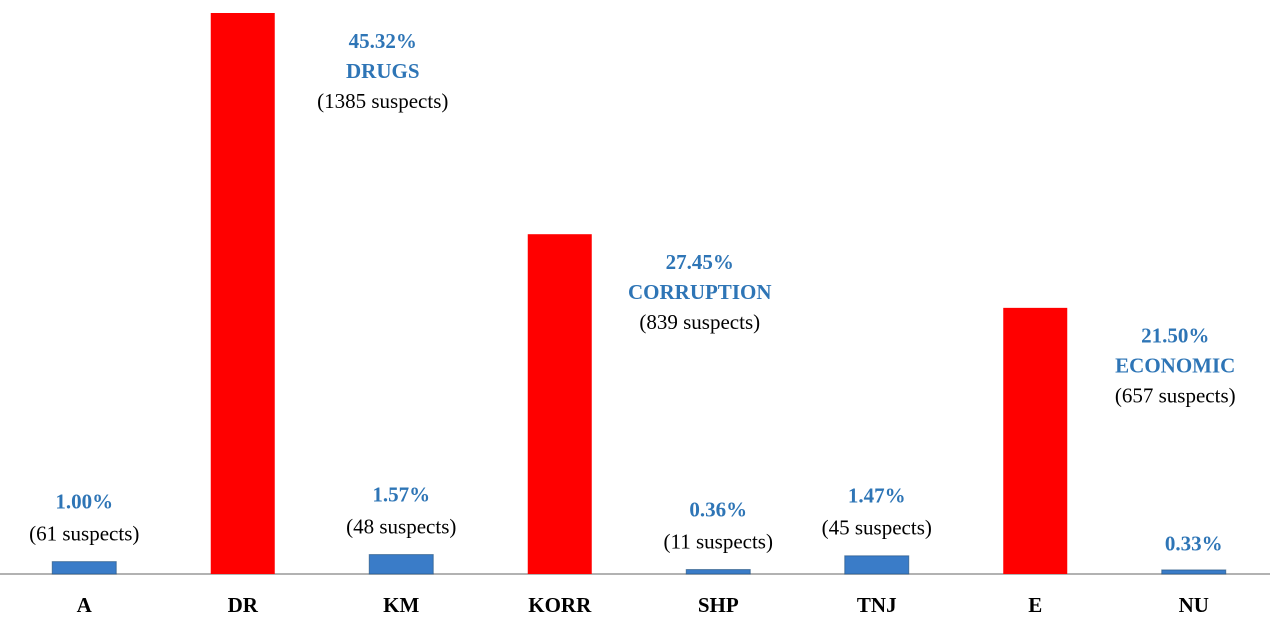 The height and width of the screenshot is (619, 1270). I want to click on annotation: (839 suspects), so click(699, 322).